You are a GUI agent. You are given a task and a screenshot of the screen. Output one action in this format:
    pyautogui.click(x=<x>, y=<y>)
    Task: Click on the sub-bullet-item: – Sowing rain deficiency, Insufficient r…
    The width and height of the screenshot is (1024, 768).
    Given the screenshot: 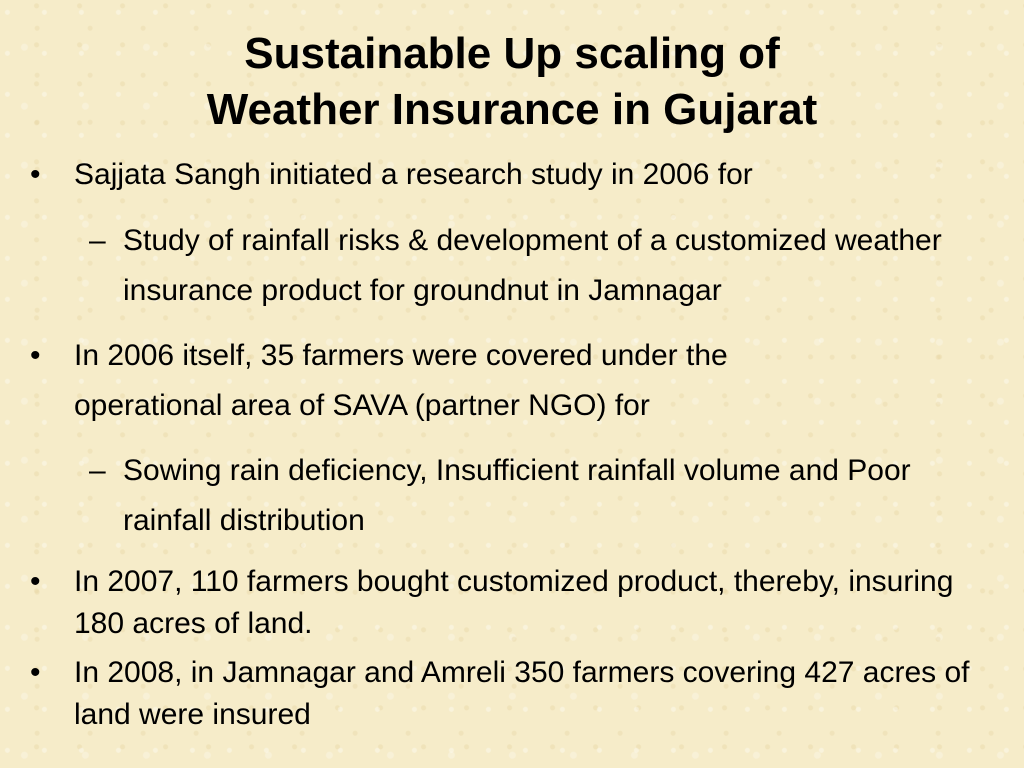 What is the action you would take?
    pyautogui.click(x=526, y=496)
    